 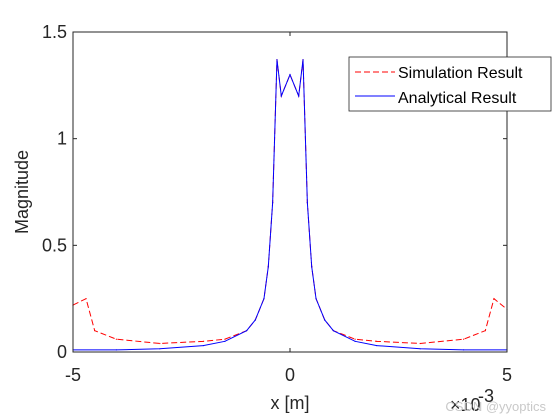 What do you see at coordinates (460, 73) in the screenshot?
I see `legend-simulation-label: Simulation Result` at bounding box center [460, 73].